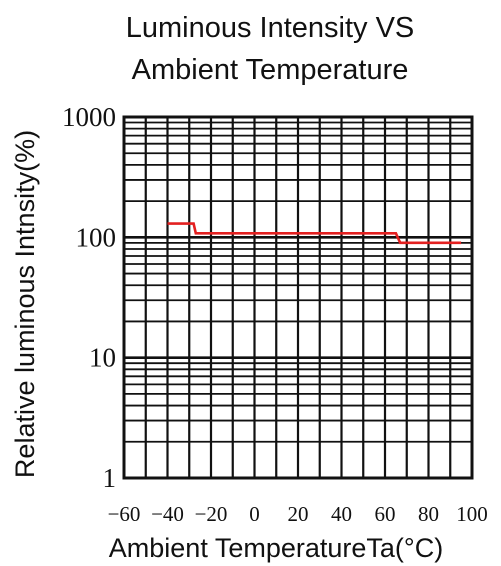 The height and width of the screenshot is (566, 501). I want to click on x-tick-label: 60, so click(385, 514).